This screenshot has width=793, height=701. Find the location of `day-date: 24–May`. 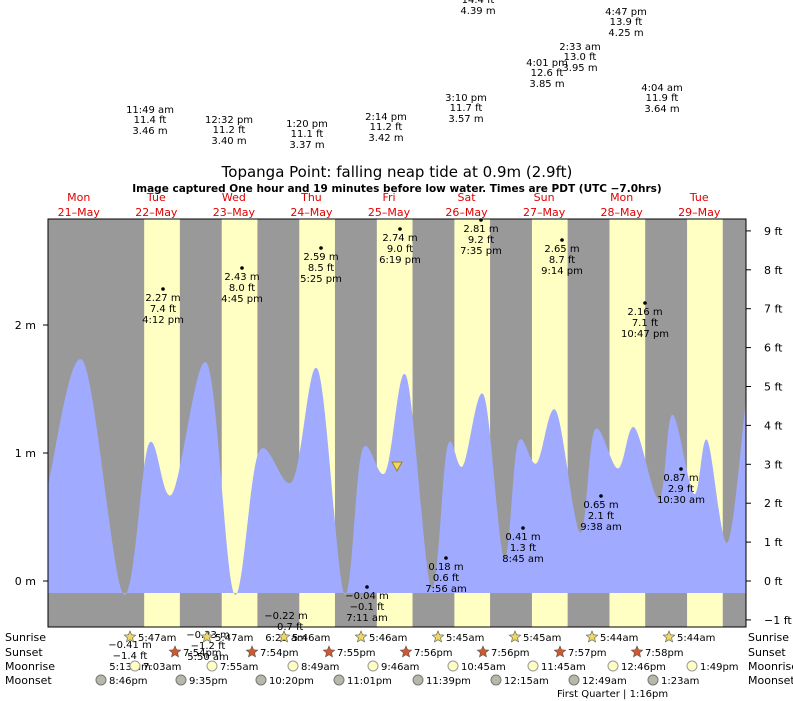

day-date: 24–May is located at coordinates (311, 212).